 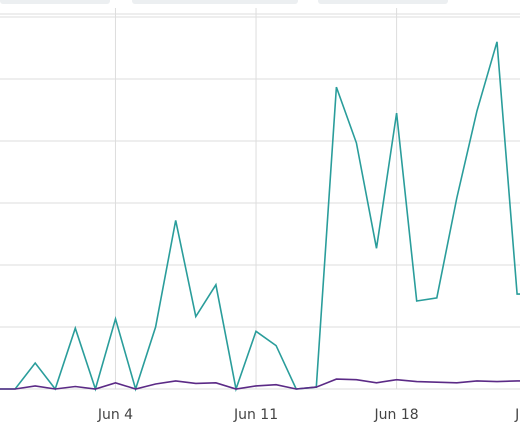 What do you see at coordinates (115, 415) in the screenshot?
I see `x-tick-label: Jun 4` at bounding box center [115, 415].